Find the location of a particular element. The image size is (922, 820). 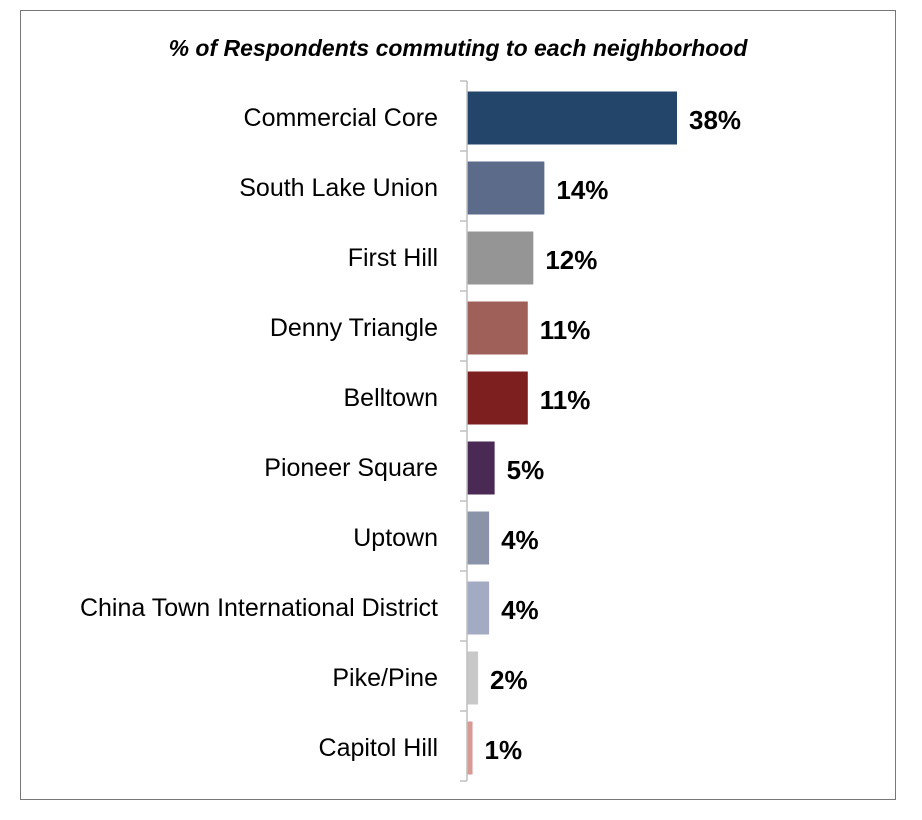

category-label: Uptown is located at coordinates (395, 538).